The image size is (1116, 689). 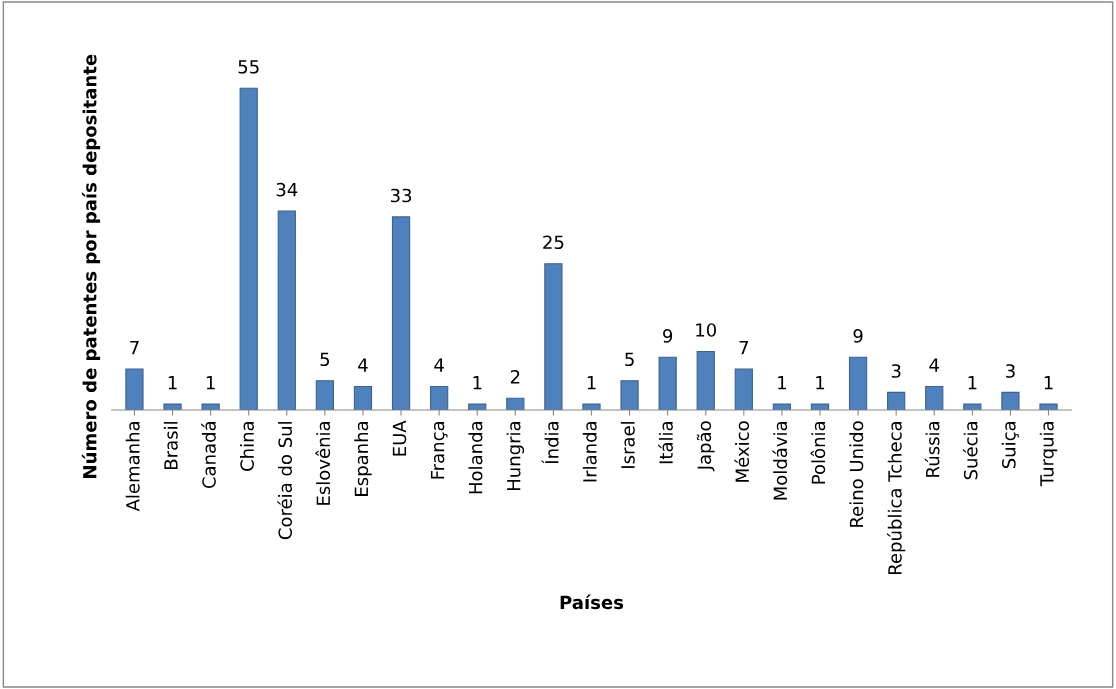 I want to click on data-label: 25, so click(x=553, y=242).